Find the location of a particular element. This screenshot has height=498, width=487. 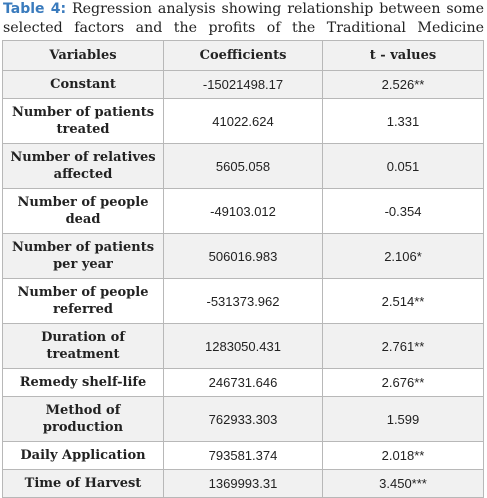

coefficient-cell: 793581.374 is located at coordinates (243, 455).